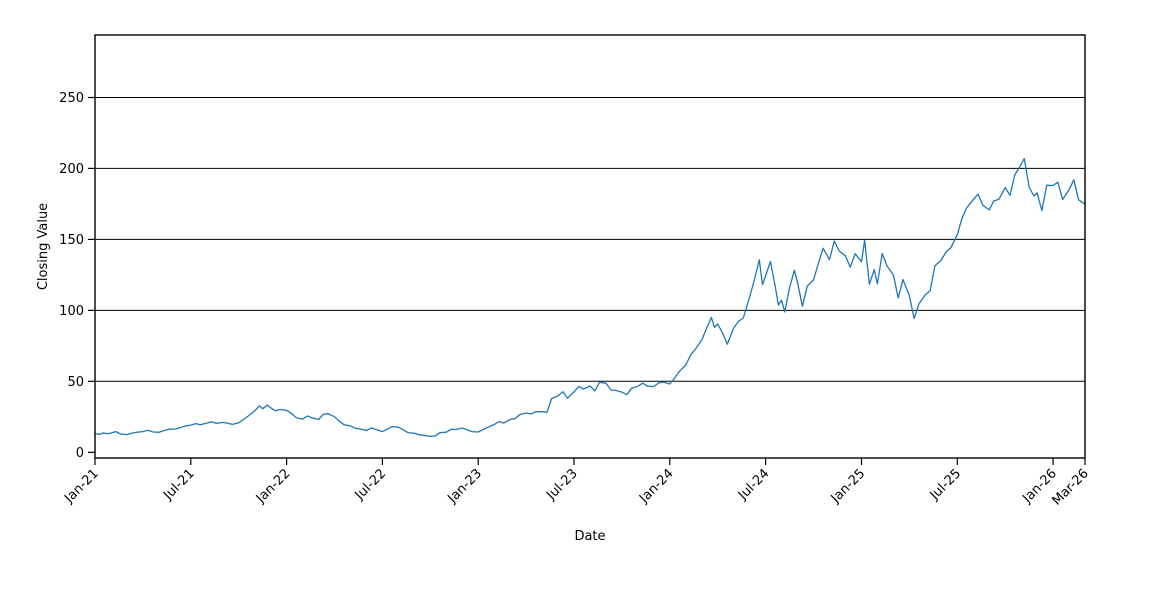 This screenshot has width=1150, height=600. I want to click on x-tick-label: Jan-25, so click(848, 486).